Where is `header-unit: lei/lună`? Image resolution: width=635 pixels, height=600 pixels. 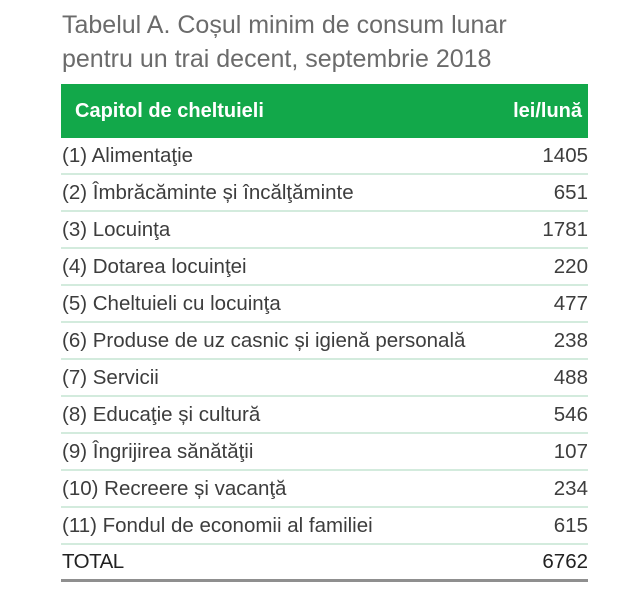
header-unit: lei/lună is located at coordinates (547, 110).